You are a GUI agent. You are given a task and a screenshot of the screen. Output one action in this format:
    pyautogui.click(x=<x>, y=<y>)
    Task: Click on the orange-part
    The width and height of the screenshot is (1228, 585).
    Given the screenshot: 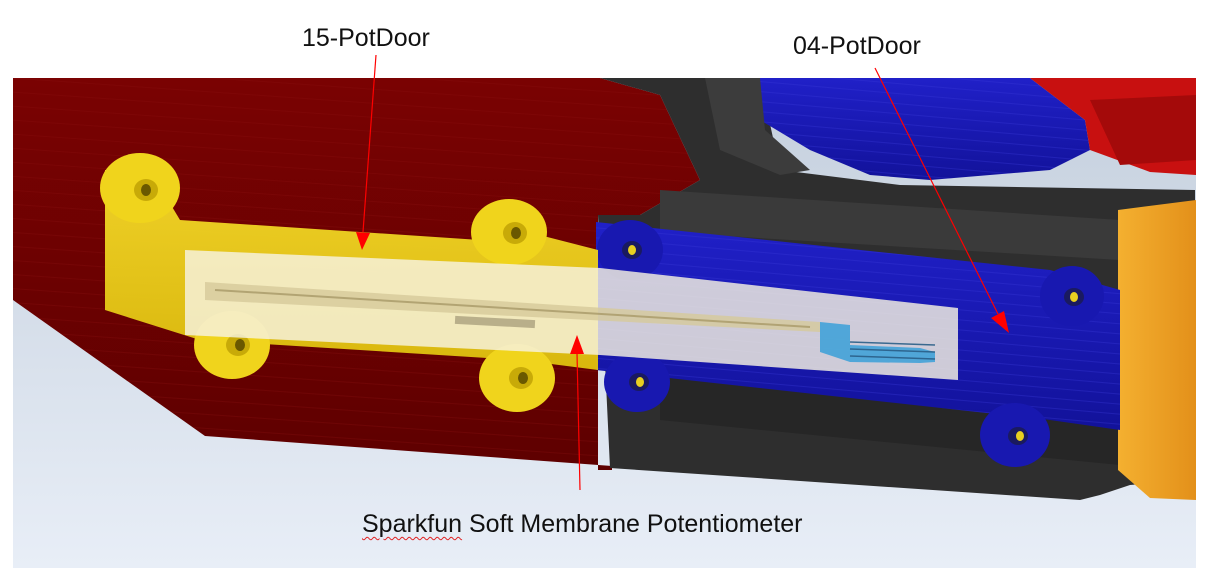 What is the action you would take?
    pyautogui.click(x=1157, y=350)
    